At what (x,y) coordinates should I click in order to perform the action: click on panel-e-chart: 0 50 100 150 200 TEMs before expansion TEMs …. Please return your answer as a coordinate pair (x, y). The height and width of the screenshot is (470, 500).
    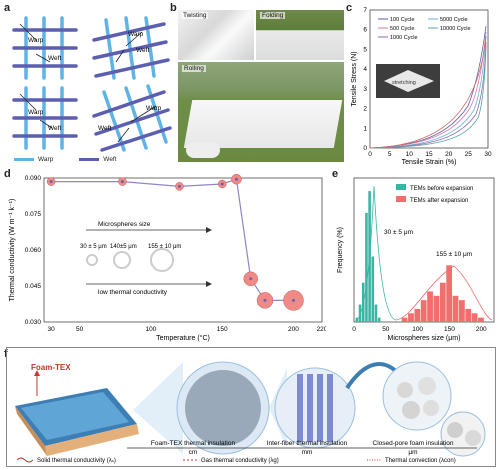
    Looking at the image, I should click on (416, 259).